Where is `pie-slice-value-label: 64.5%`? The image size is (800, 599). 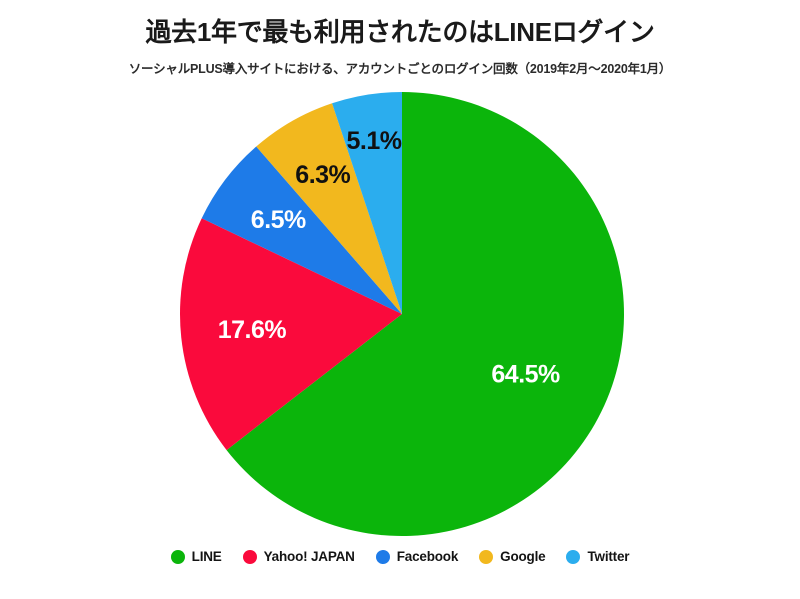 pie-slice-value-label: 64.5% is located at coordinates (525, 375).